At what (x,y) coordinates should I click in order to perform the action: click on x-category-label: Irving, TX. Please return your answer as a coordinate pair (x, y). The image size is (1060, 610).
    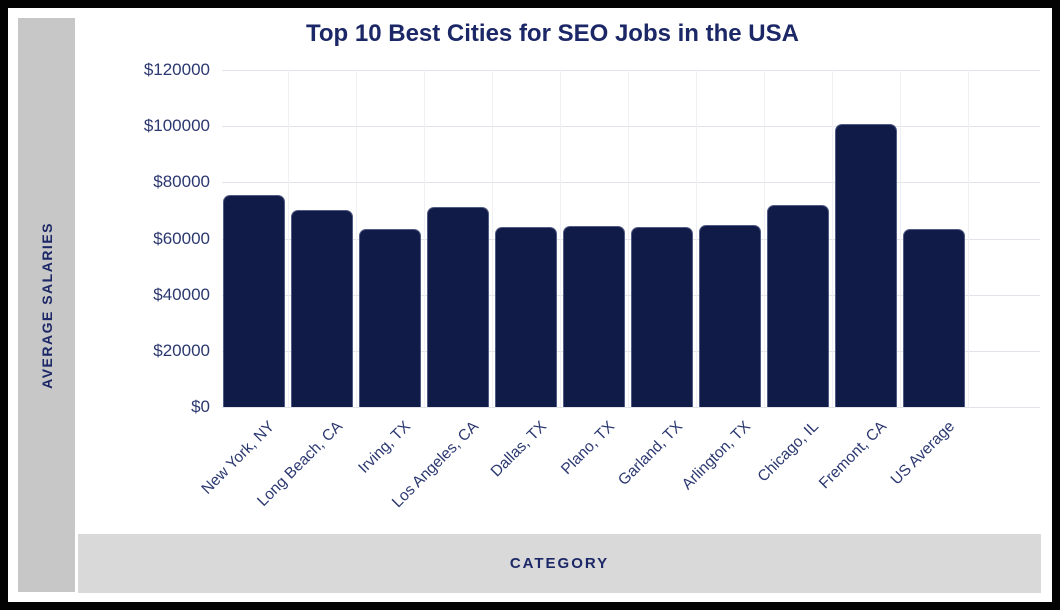
    Looking at the image, I should click on (385, 447).